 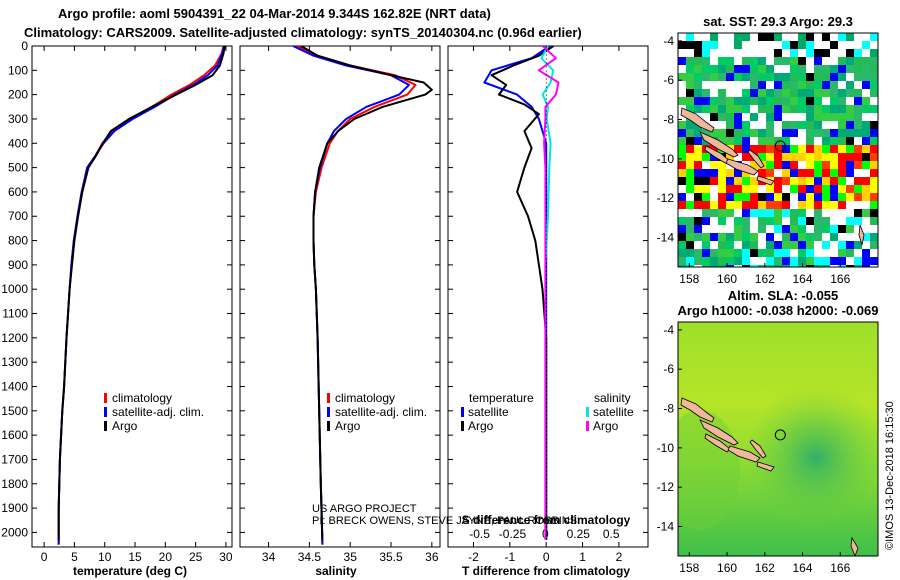 What do you see at coordinates (125, 426) in the screenshot?
I see `legend-label-argo: Argo` at bounding box center [125, 426].